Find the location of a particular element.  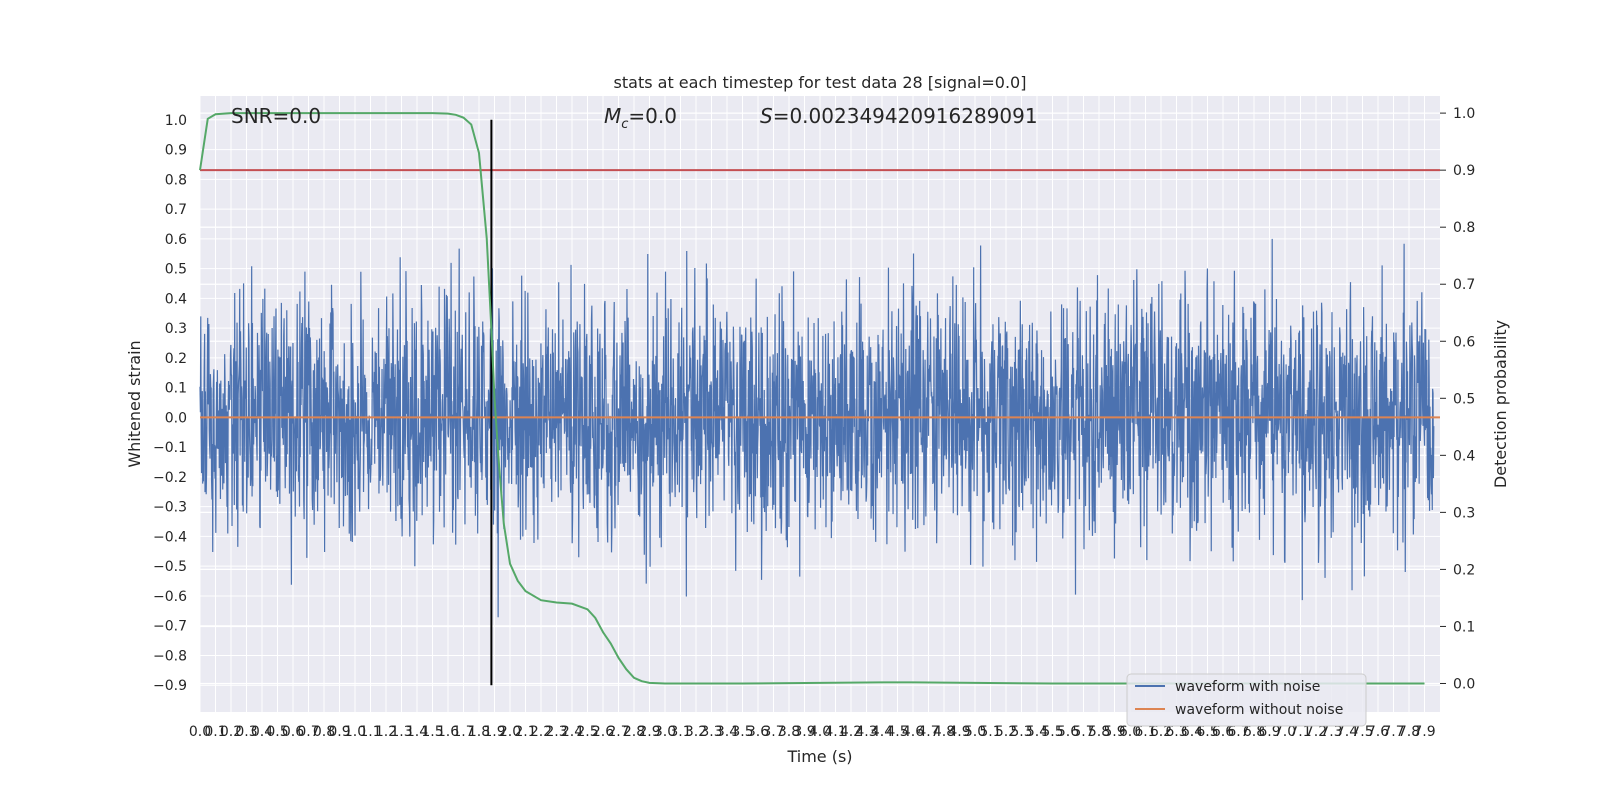

legend-label-waveform-with-noise: waveform with noise is located at coordinates (1247, 687).